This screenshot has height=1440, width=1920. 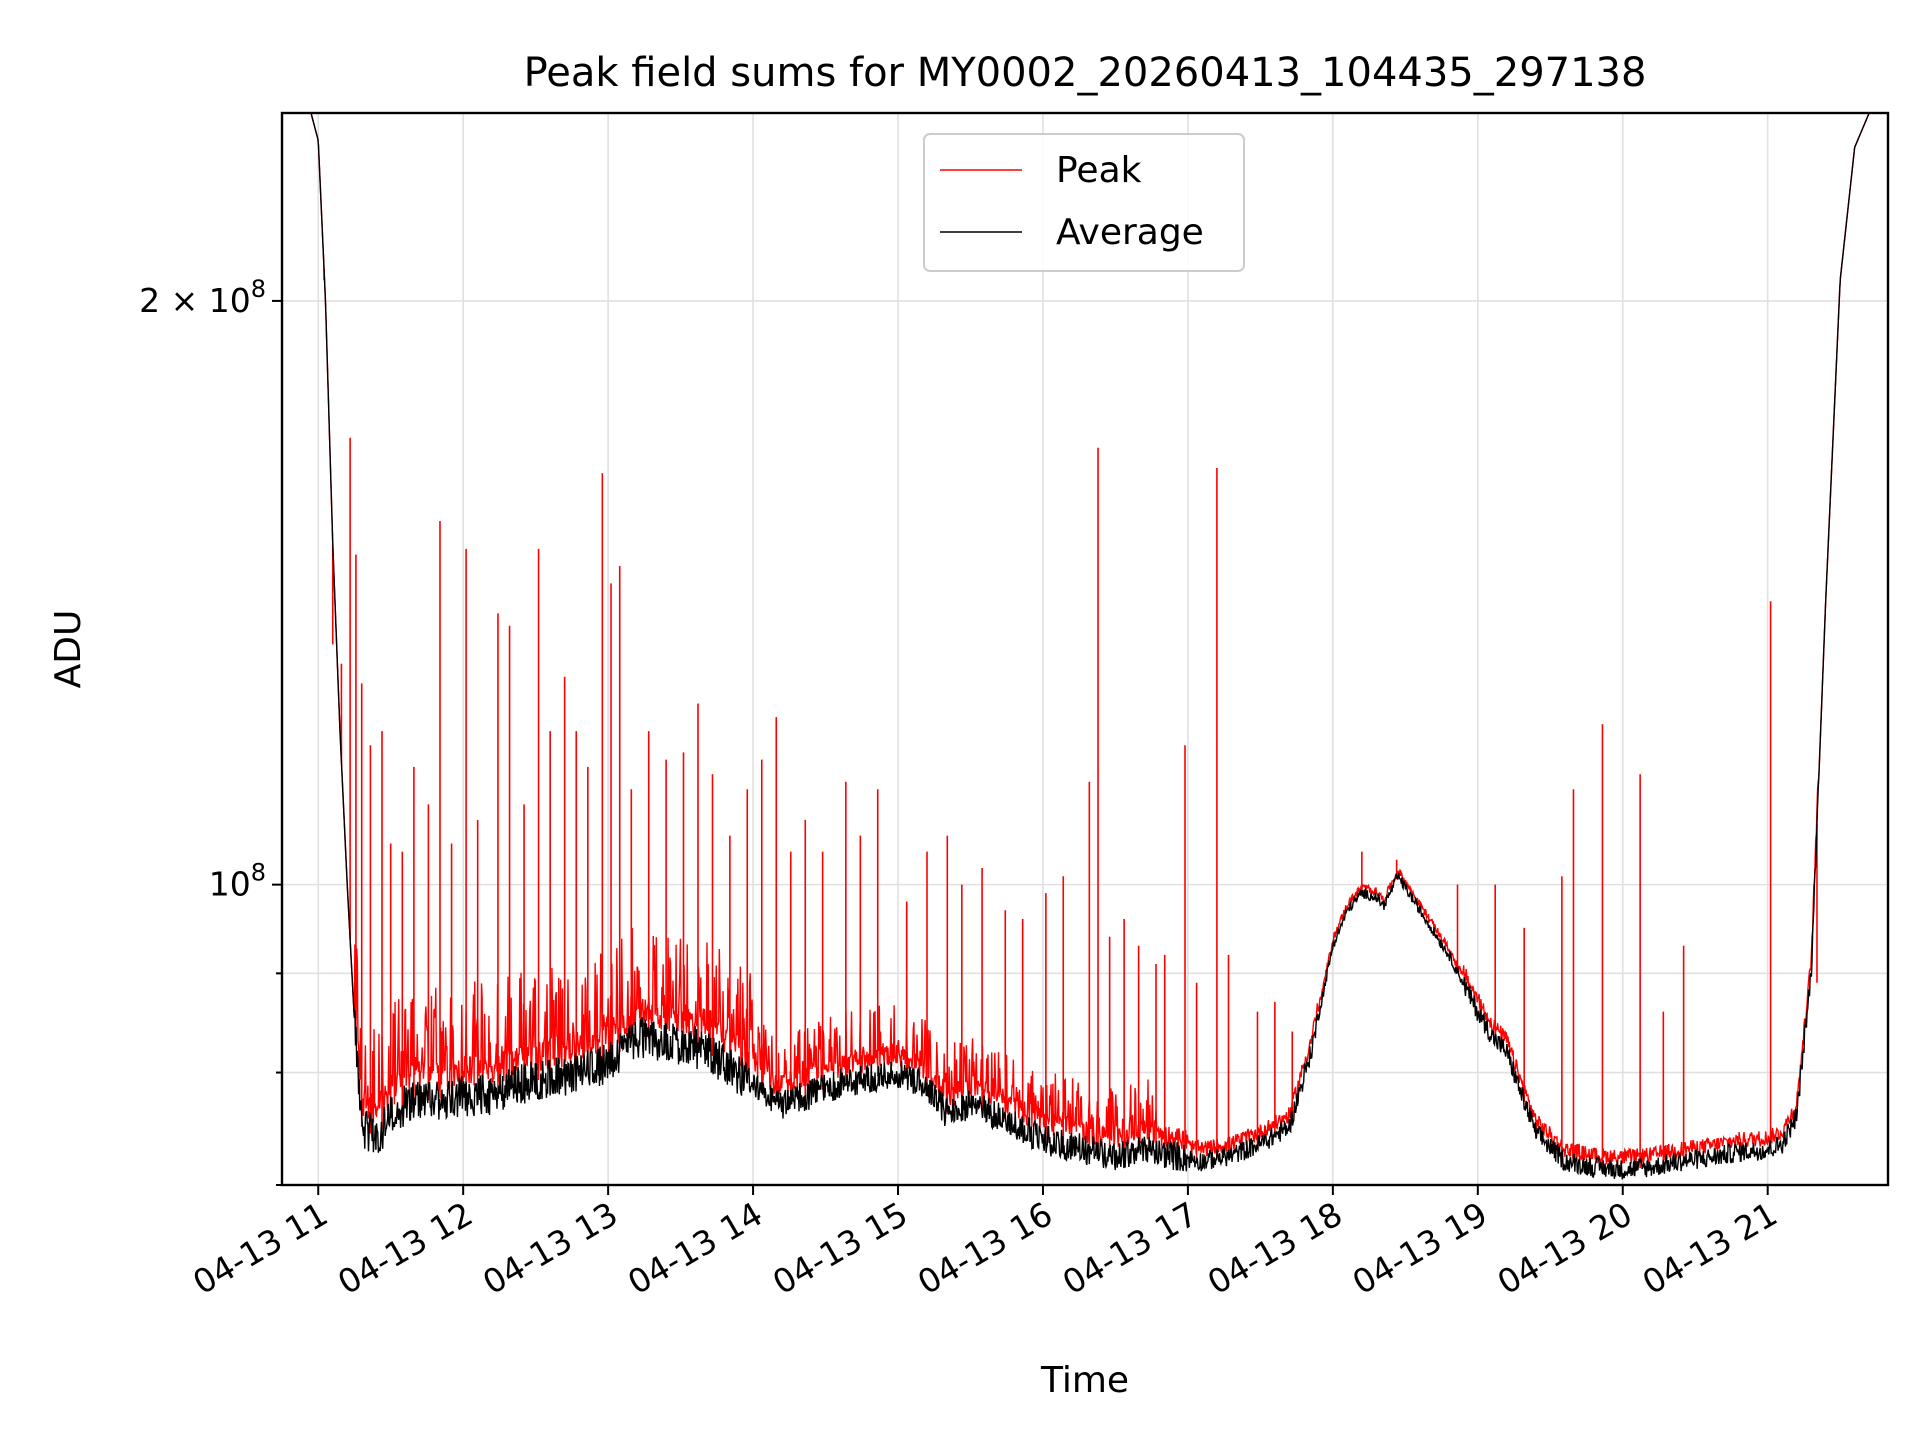 What do you see at coordinates (1275, 1248) in the screenshot?
I see `x-tick-label: 04-13 18` at bounding box center [1275, 1248].